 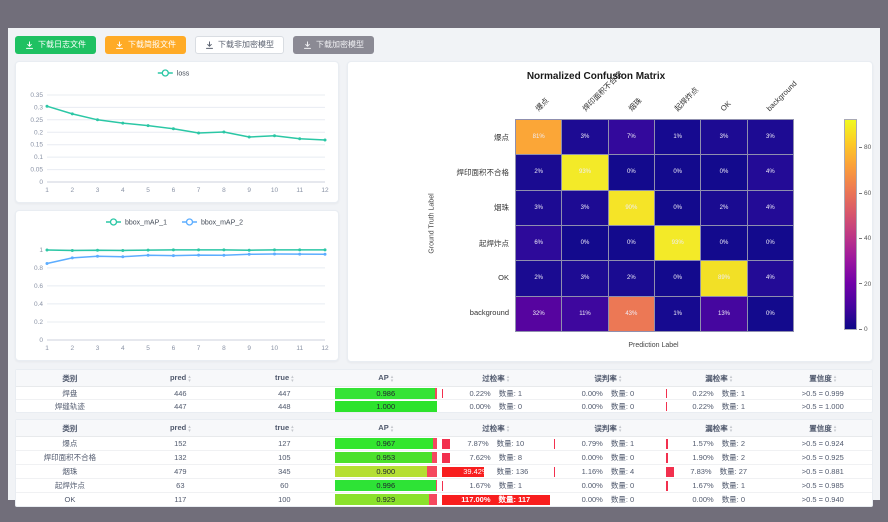 What do you see at coordinates (770, 278) in the screenshot?
I see `matrix-cell: 4%` at bounding box center [770, 278].